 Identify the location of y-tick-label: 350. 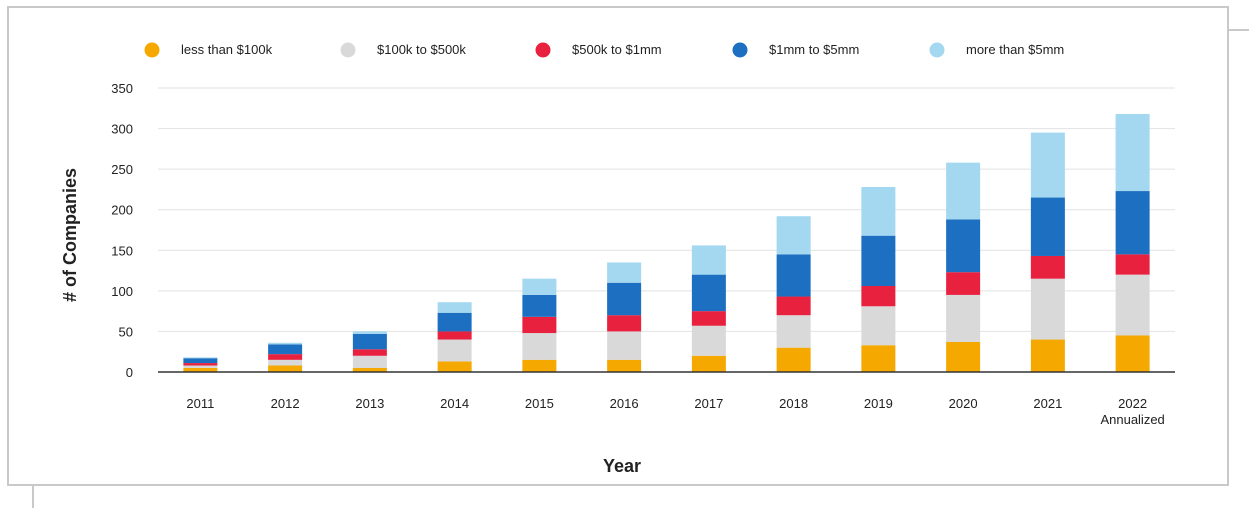
(122, 88).